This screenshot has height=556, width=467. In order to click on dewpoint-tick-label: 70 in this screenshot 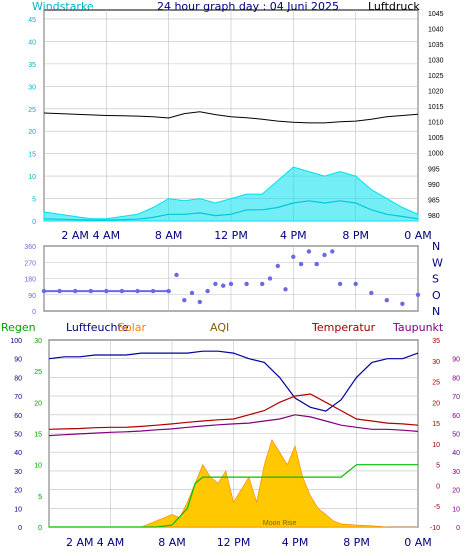, I will do `click(456, 397)`.